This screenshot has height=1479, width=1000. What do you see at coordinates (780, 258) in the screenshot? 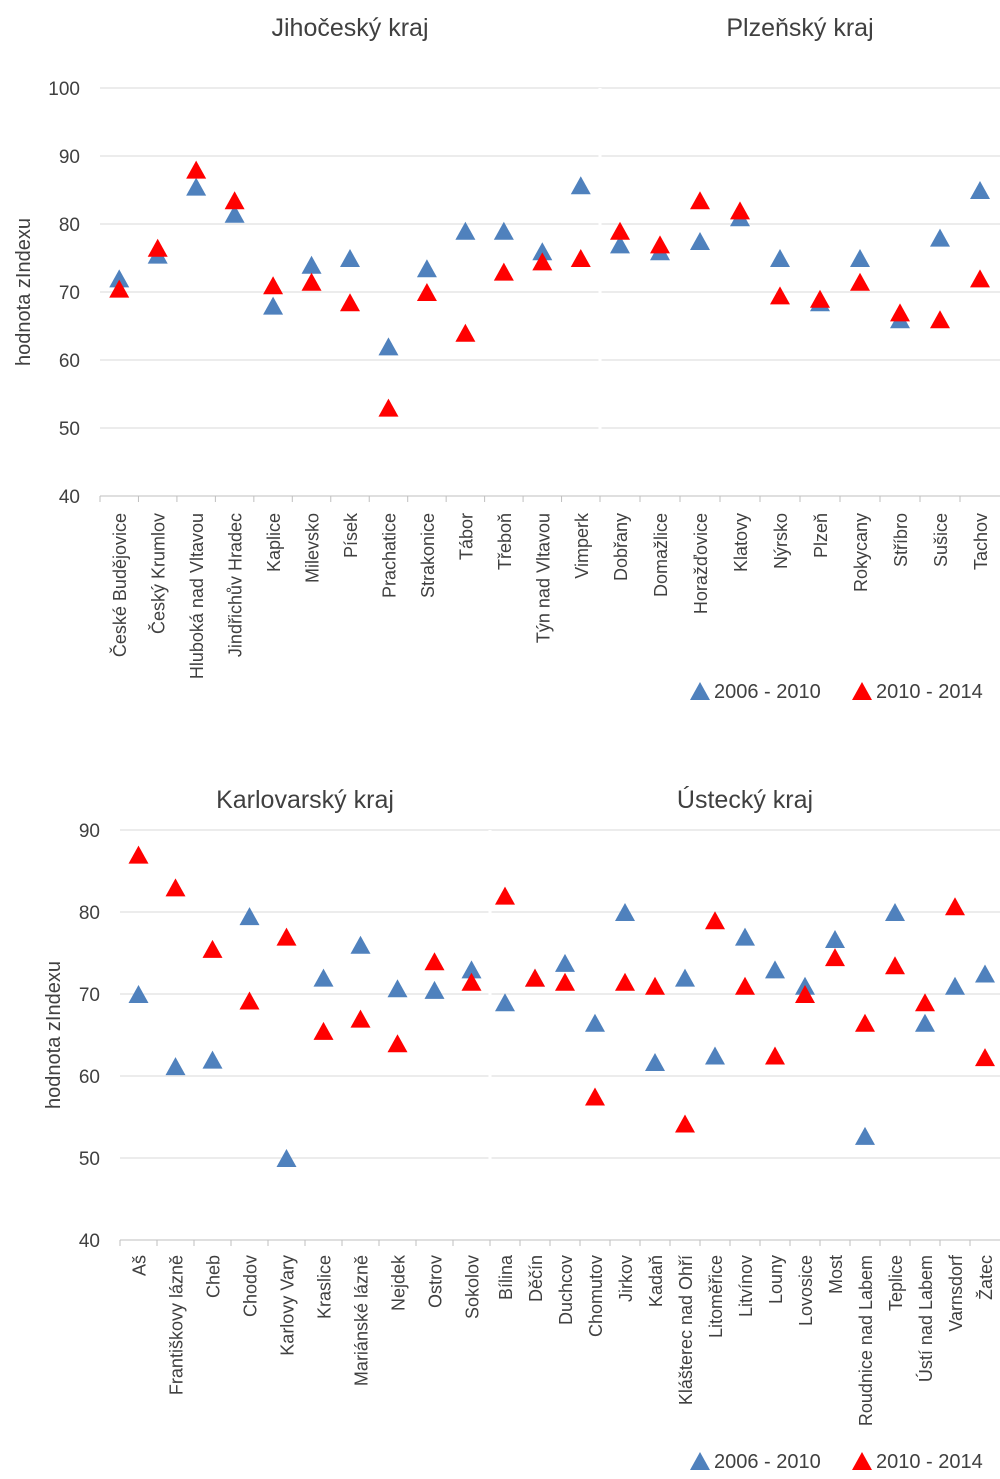
I see `marker-series1-nyrsko` at bounding box center [780, 258].